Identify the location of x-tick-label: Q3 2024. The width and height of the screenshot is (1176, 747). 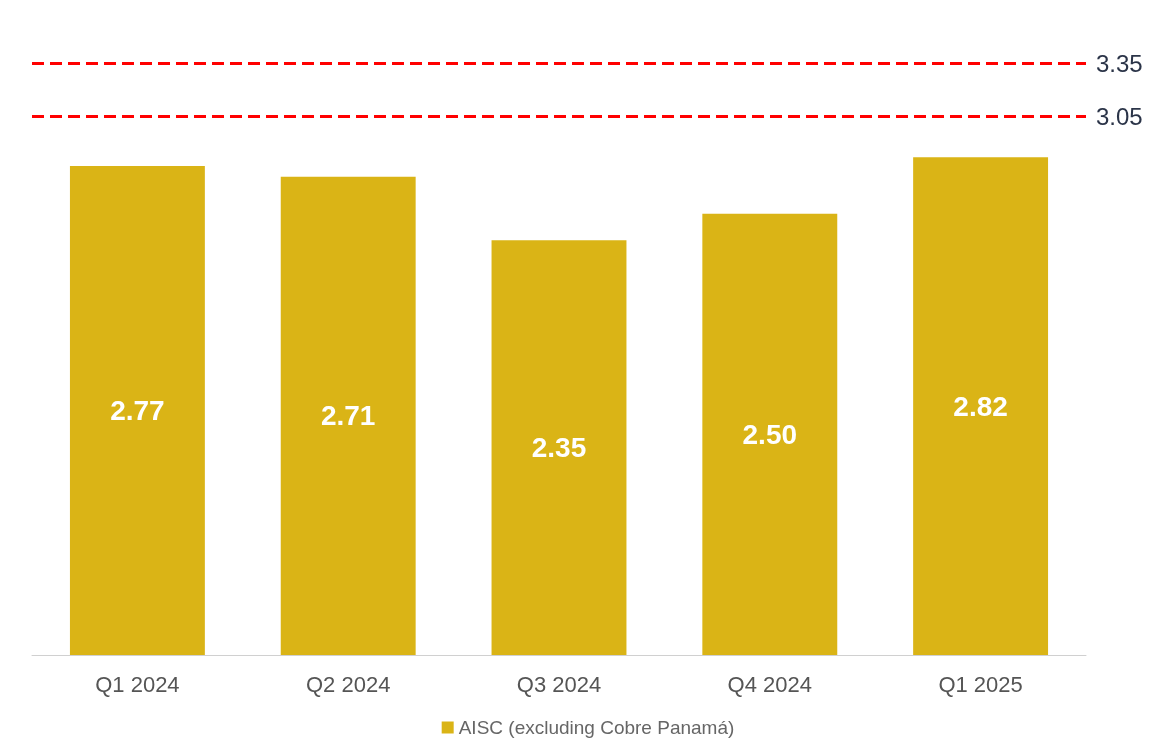
(559, 684).